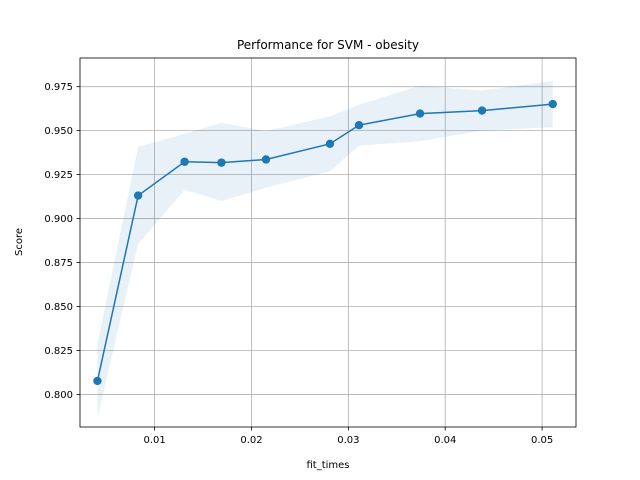 This screenshot has height=480, width=640. Describe the element at coordinates (58, 87) in the screenshot. I see `y-tick-label: 0.975` at that location.